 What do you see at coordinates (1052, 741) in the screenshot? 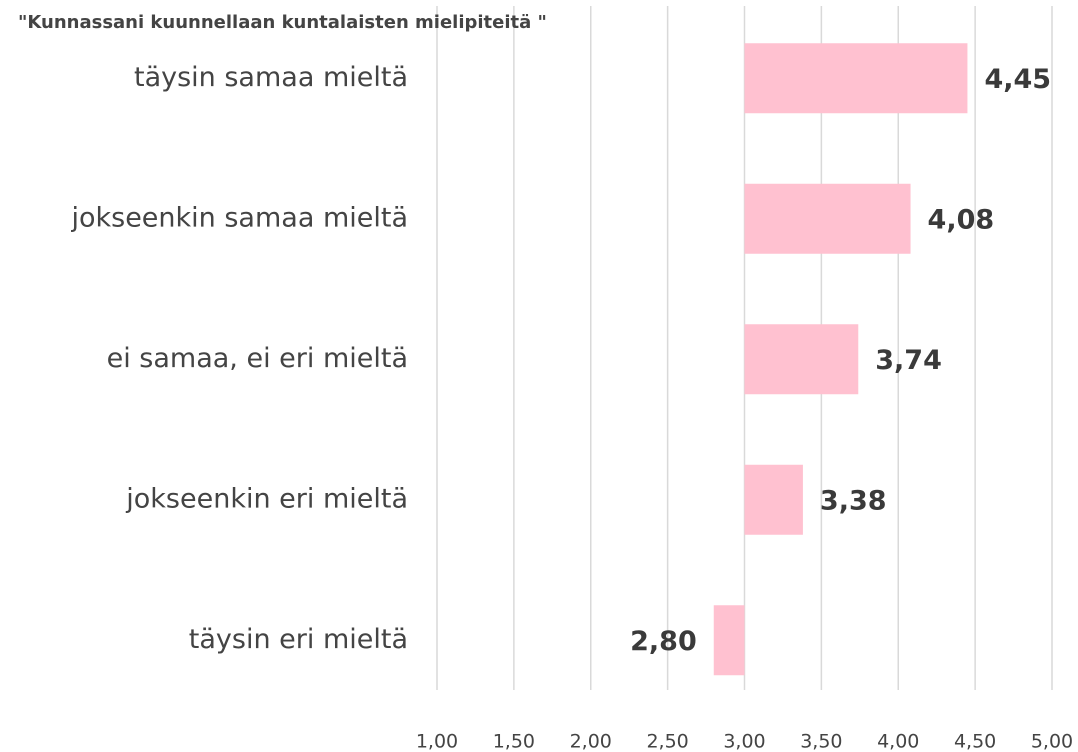
I see `x-tick-label: 5,00` at bounding box center [1052, 741].